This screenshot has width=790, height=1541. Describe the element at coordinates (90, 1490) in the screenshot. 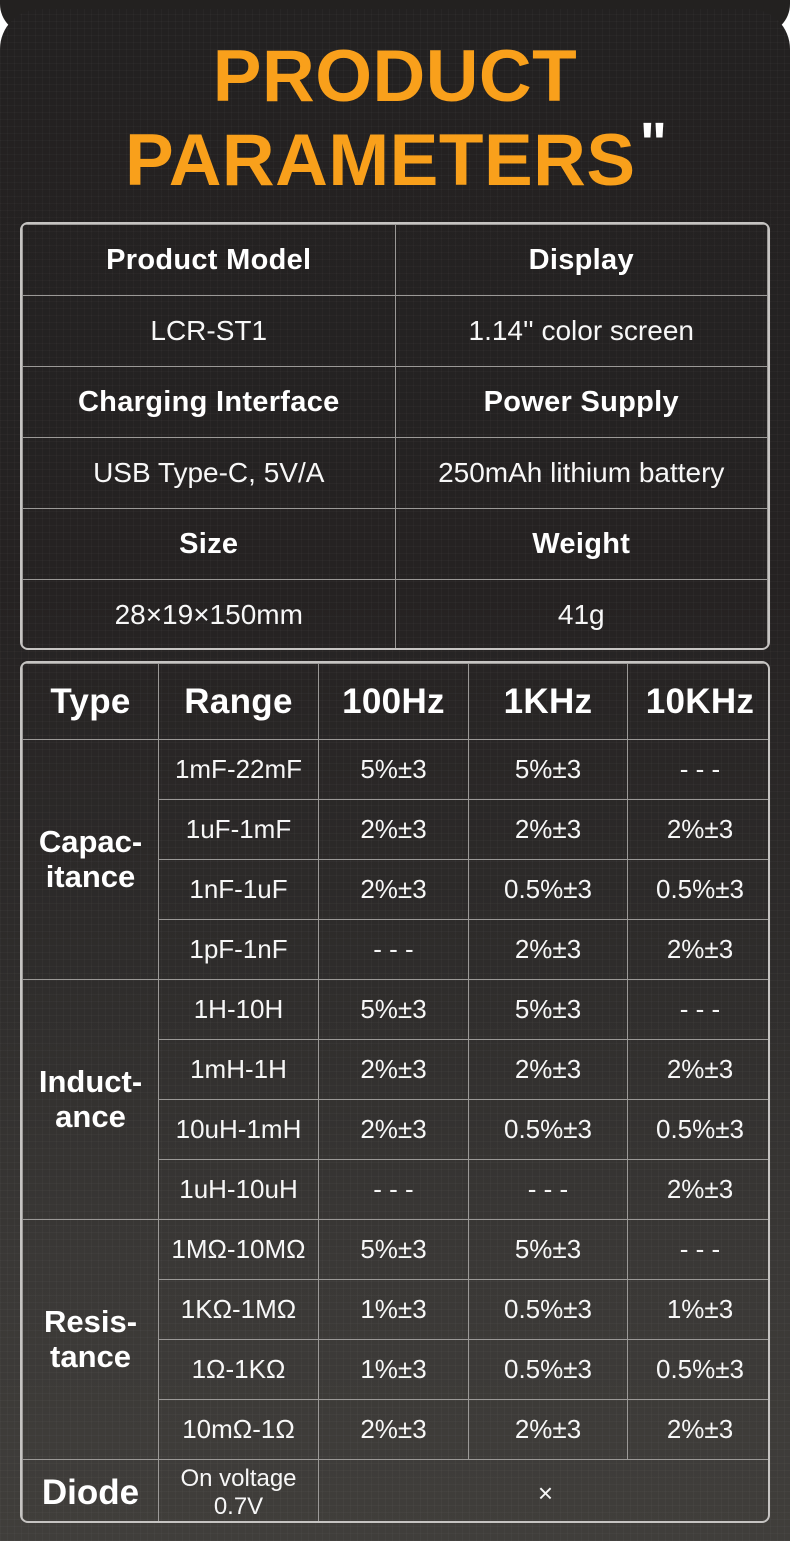

I see `spec-type-diode: Diode` at that location.